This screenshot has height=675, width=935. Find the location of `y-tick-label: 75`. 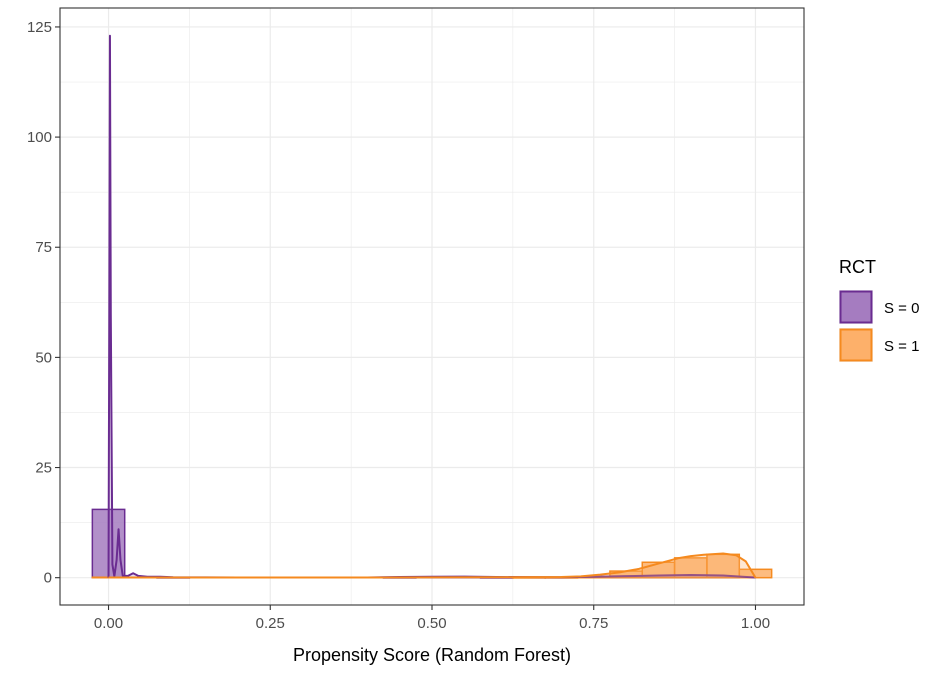

y-tick-label: 75 is located at coordinates (43, 247).